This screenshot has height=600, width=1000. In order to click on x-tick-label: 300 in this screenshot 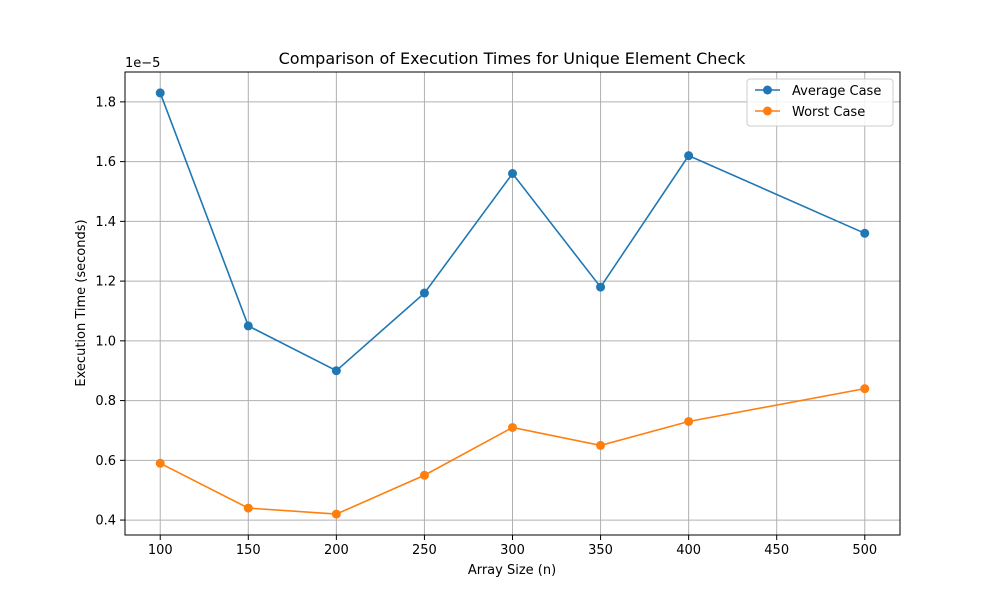, I will do `click(512, 550)`.